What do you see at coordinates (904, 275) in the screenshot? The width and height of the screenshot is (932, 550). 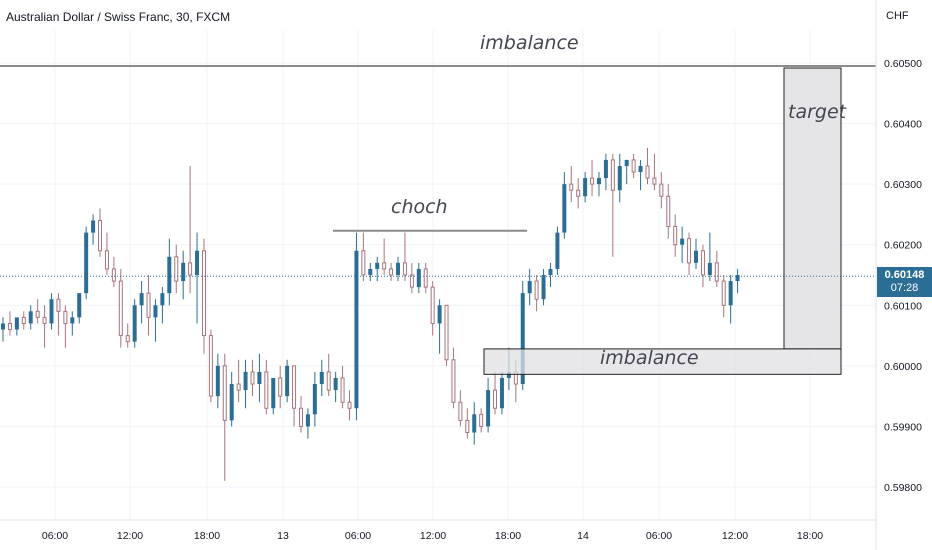 I see `current-price-value: 0.60148` at bounding box center [904, 275].